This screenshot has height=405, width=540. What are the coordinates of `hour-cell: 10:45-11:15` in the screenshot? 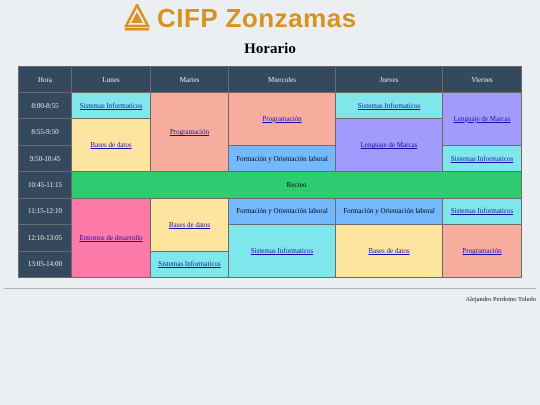 It's located at (45, 185).